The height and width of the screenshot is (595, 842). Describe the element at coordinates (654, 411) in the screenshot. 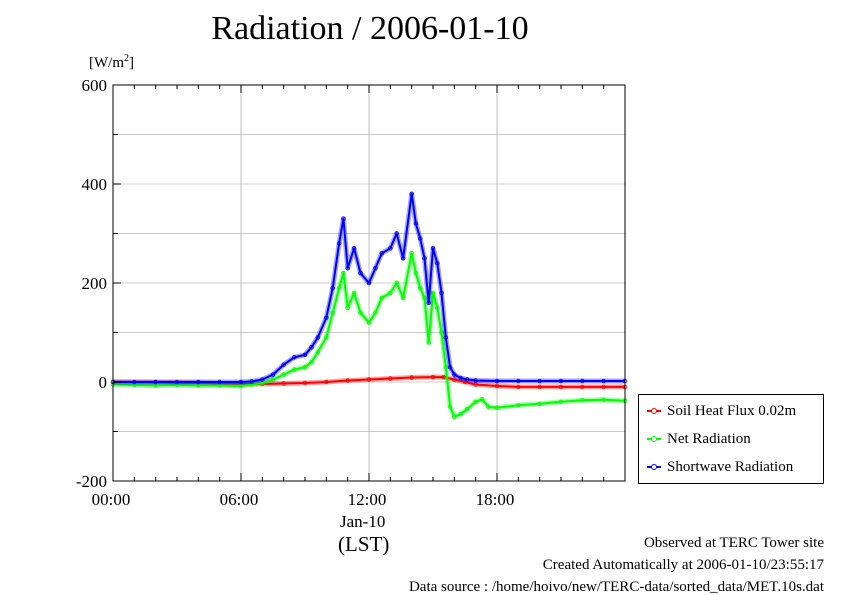

I see `legend-swatch-red` at that location.